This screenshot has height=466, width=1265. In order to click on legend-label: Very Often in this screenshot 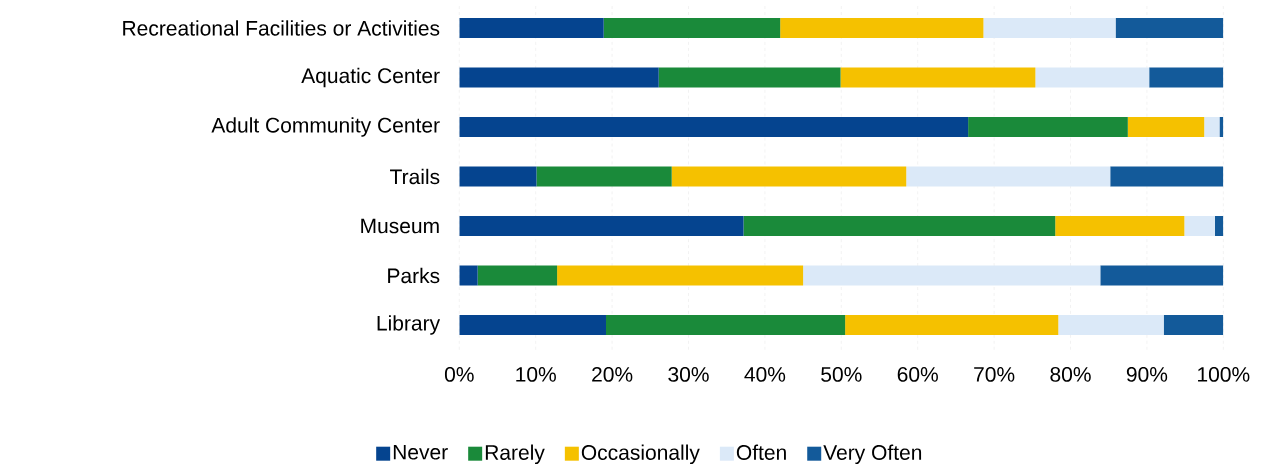, I will do `click(872, 454)`.